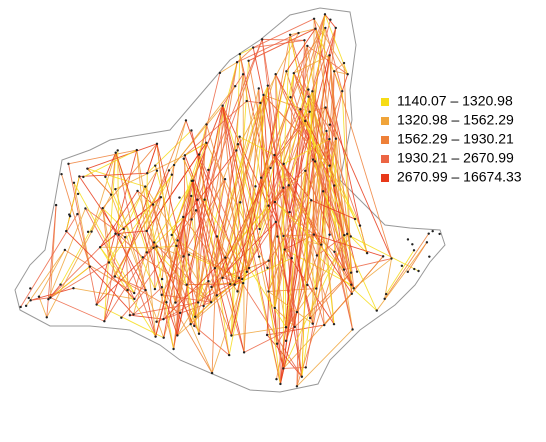 The height and width of the screenshot is (442, 546). I want to click on legend-label: 1320.98 – 1562.29, so click(455, 120).